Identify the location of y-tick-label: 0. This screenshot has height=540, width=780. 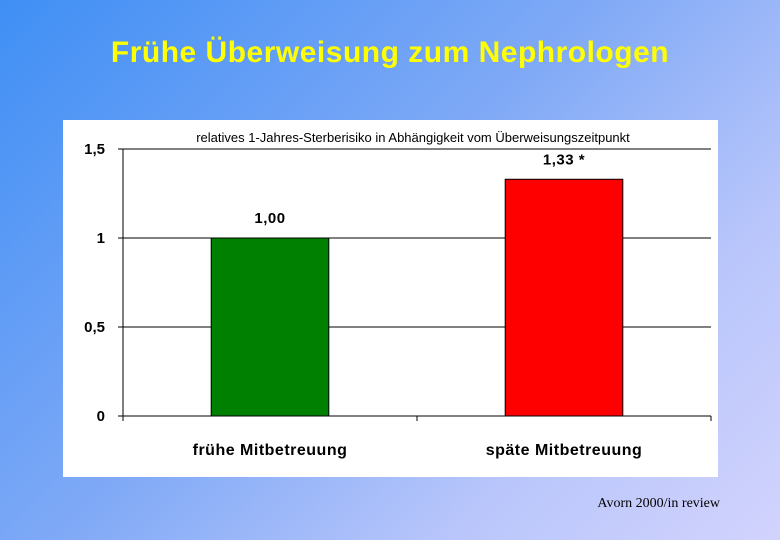
(101, 416).